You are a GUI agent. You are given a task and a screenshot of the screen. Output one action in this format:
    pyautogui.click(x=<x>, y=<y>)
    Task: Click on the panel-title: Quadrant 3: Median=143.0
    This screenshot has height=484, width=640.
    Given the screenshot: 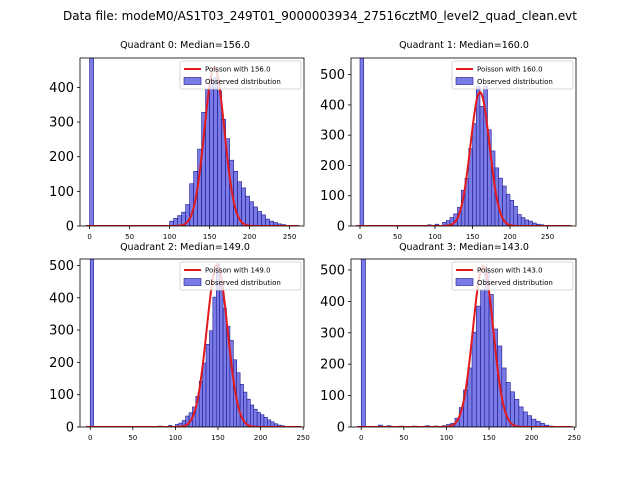 What is the action you would take?
    pyautogui.click(x=464, y=247)
    